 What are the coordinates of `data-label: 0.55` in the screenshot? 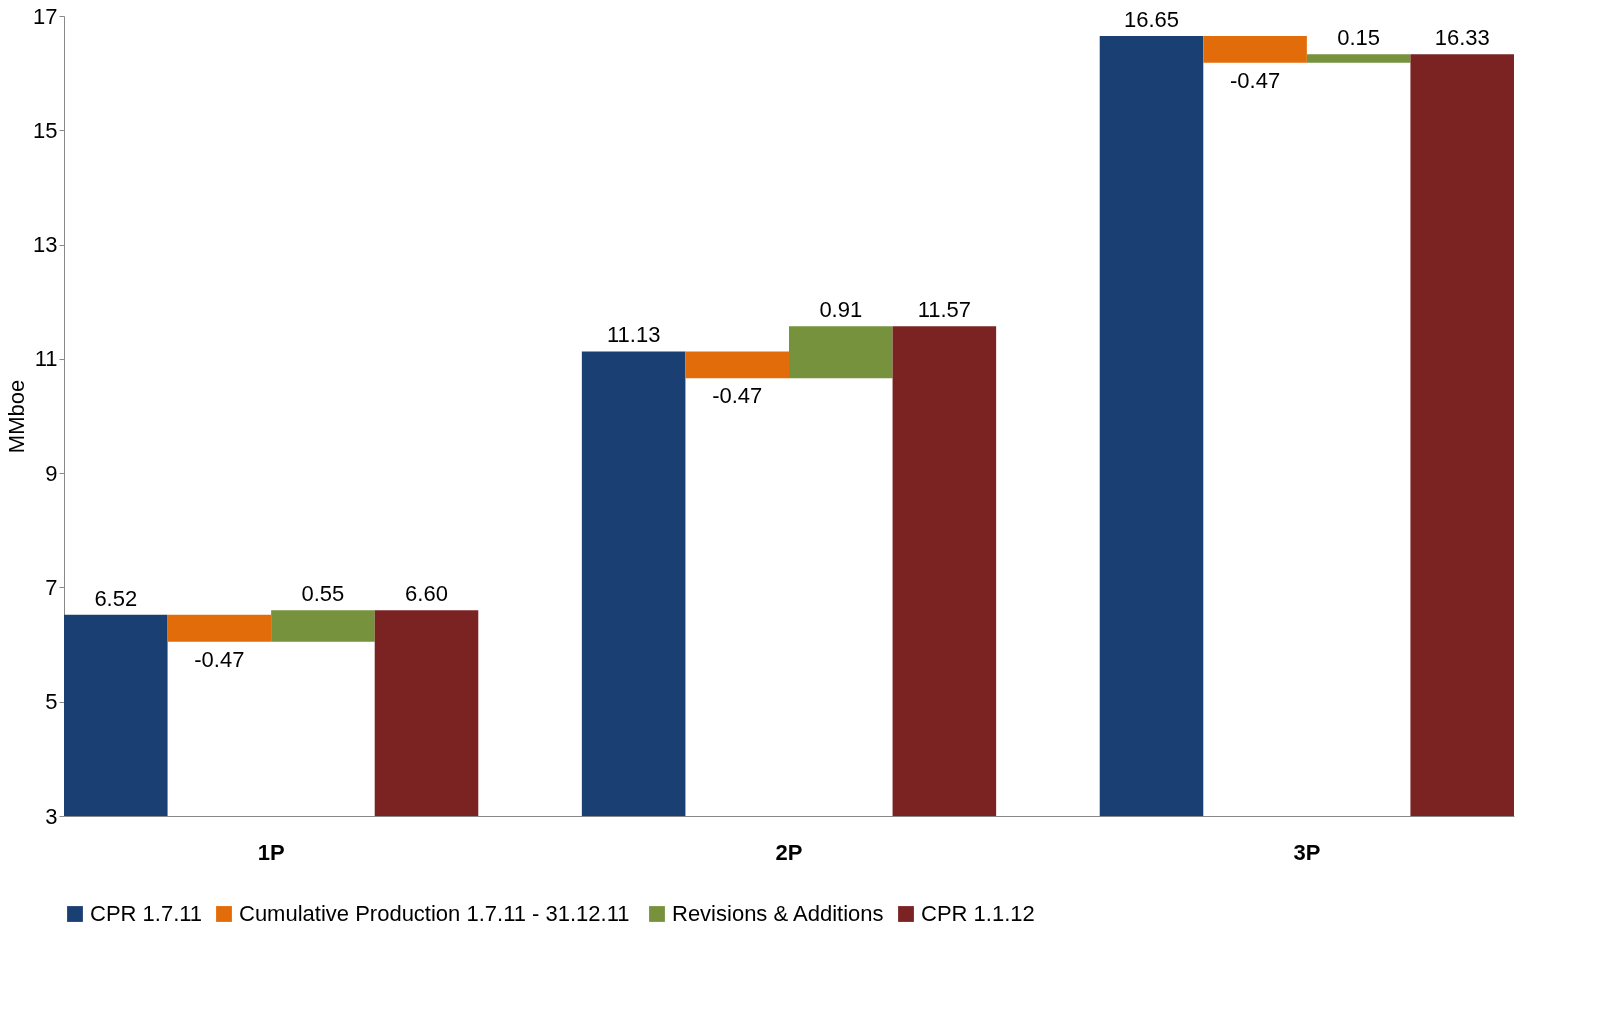 It's located at (323, 594).